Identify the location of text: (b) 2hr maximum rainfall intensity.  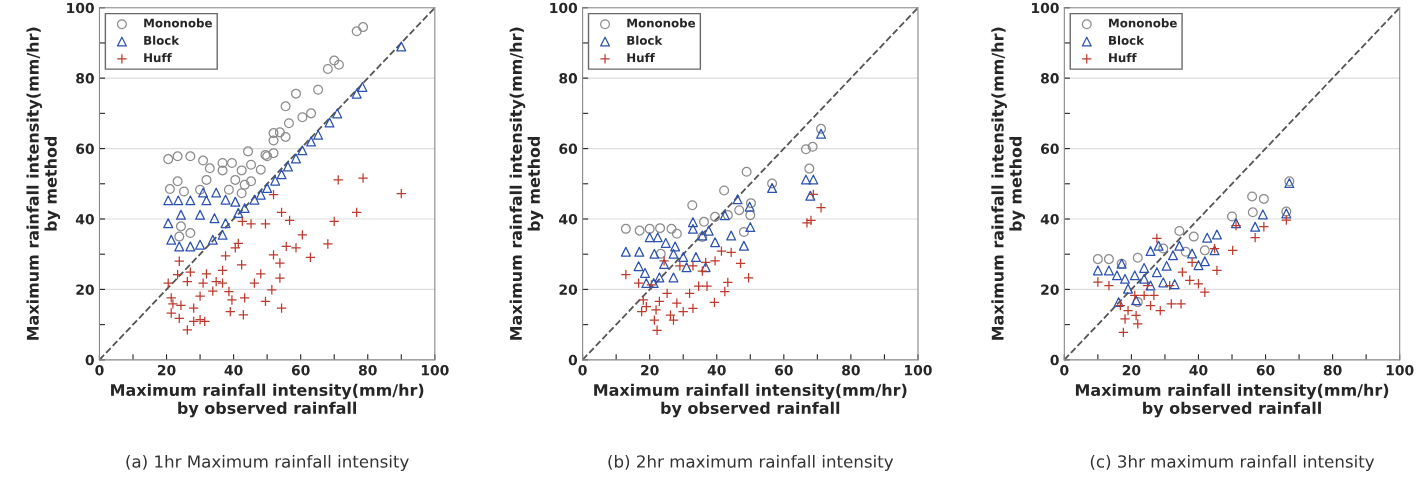
(751, 463).